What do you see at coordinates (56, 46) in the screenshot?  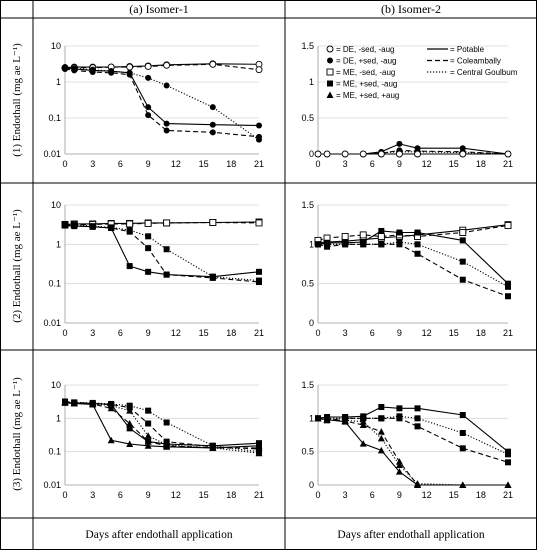 I see `y-tick-label: 10` at bounding box center [56, 46].